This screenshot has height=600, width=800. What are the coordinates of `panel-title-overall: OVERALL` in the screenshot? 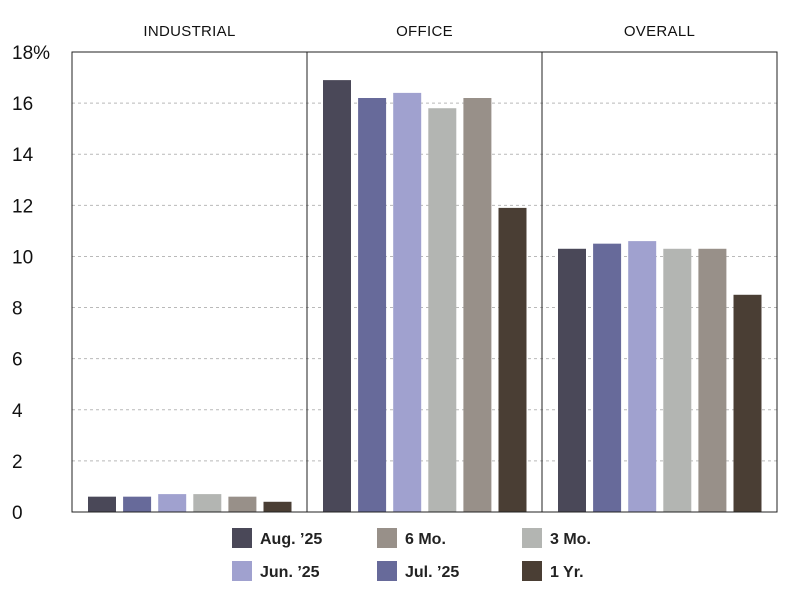 It's located at (659, 31).